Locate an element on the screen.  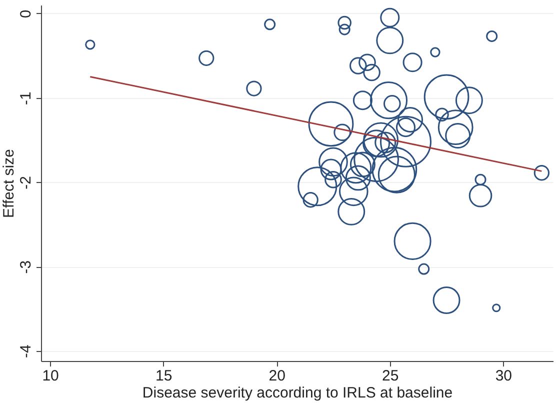
x-axis-title: Disease severity according to IRLS at baseline is located at coordinates (297, 393).